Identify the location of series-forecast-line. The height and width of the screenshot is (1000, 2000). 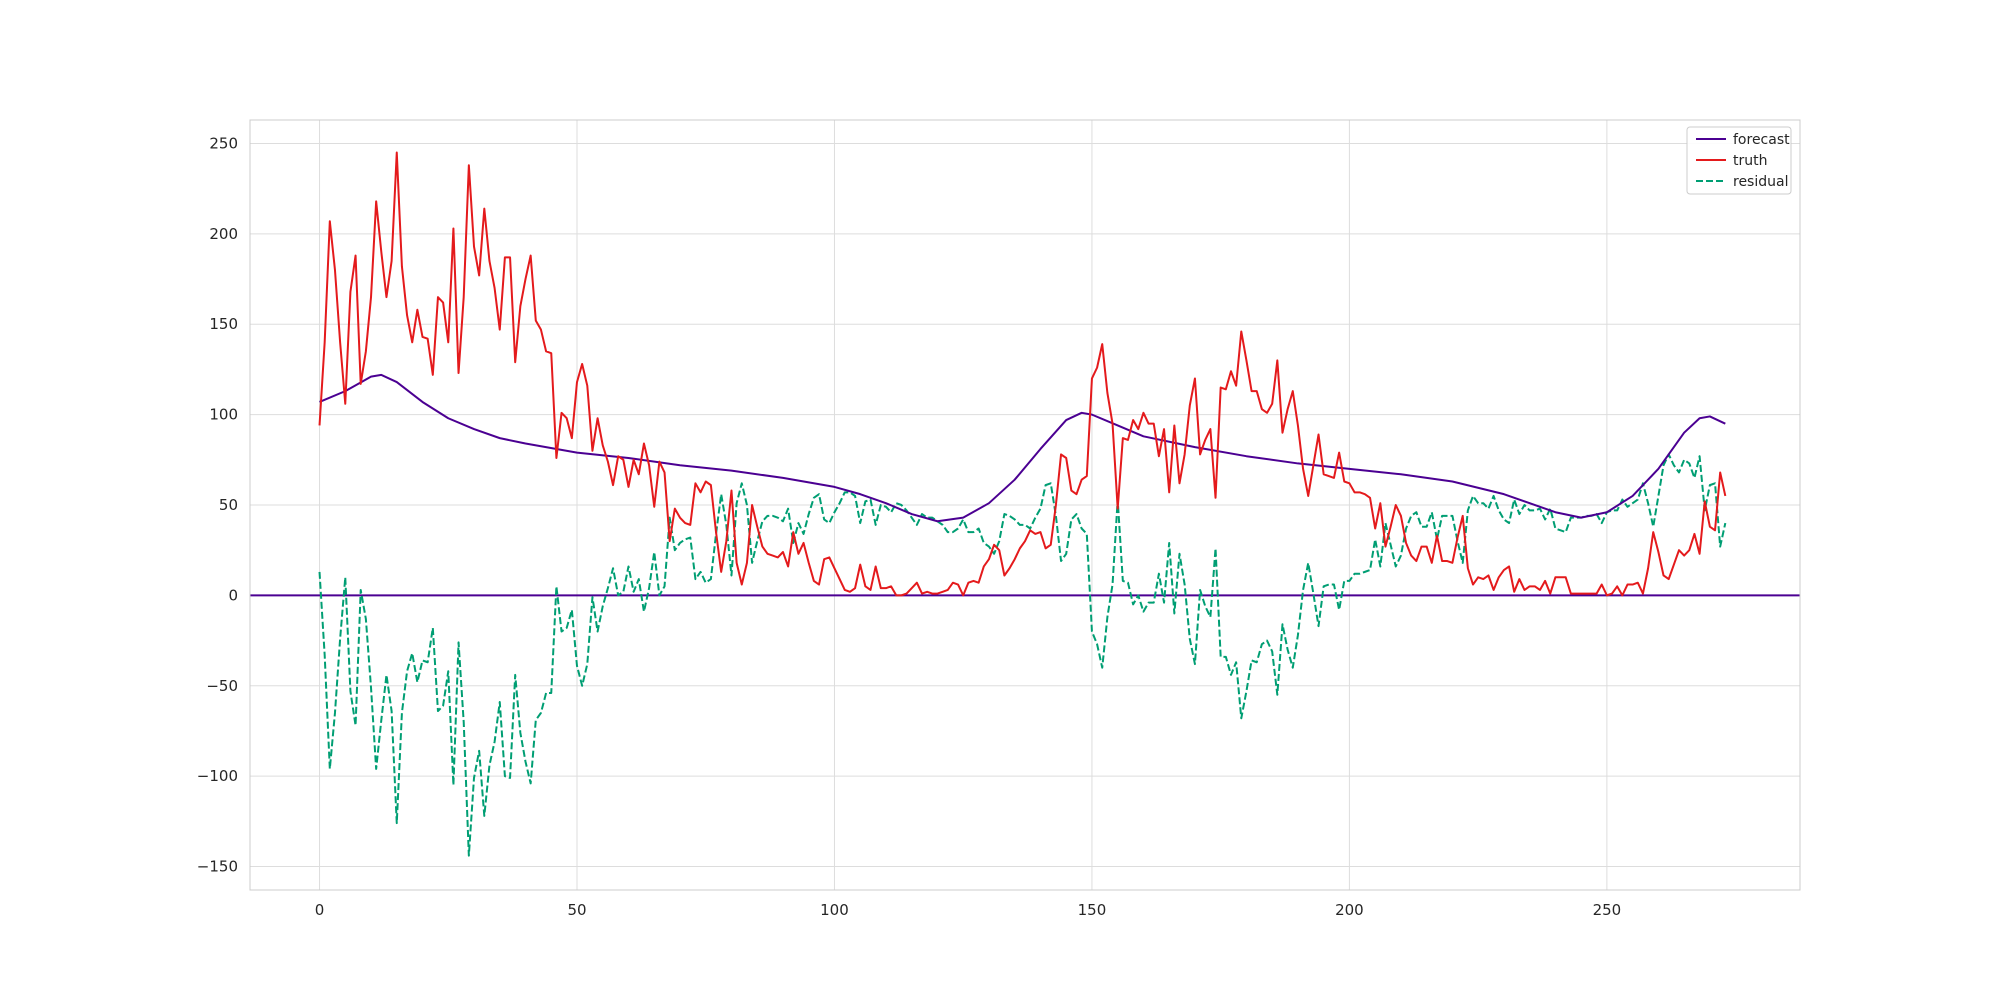
(1022, 448).